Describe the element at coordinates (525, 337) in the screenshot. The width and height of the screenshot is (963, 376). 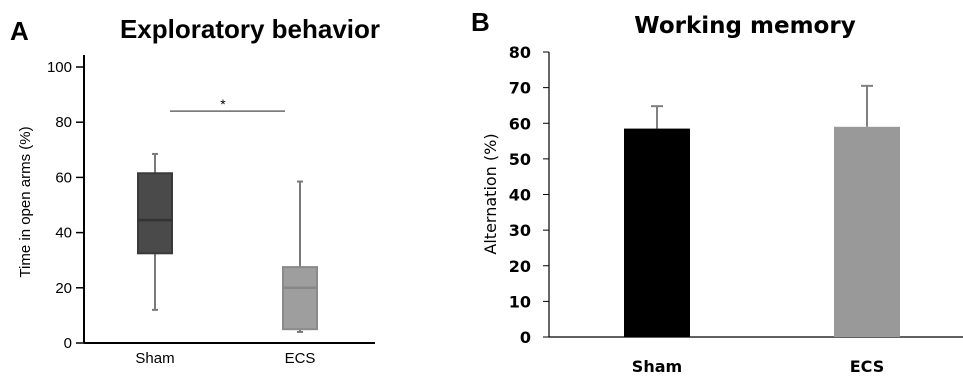
I see `panel-b-y-tick-label: 0` at that location.